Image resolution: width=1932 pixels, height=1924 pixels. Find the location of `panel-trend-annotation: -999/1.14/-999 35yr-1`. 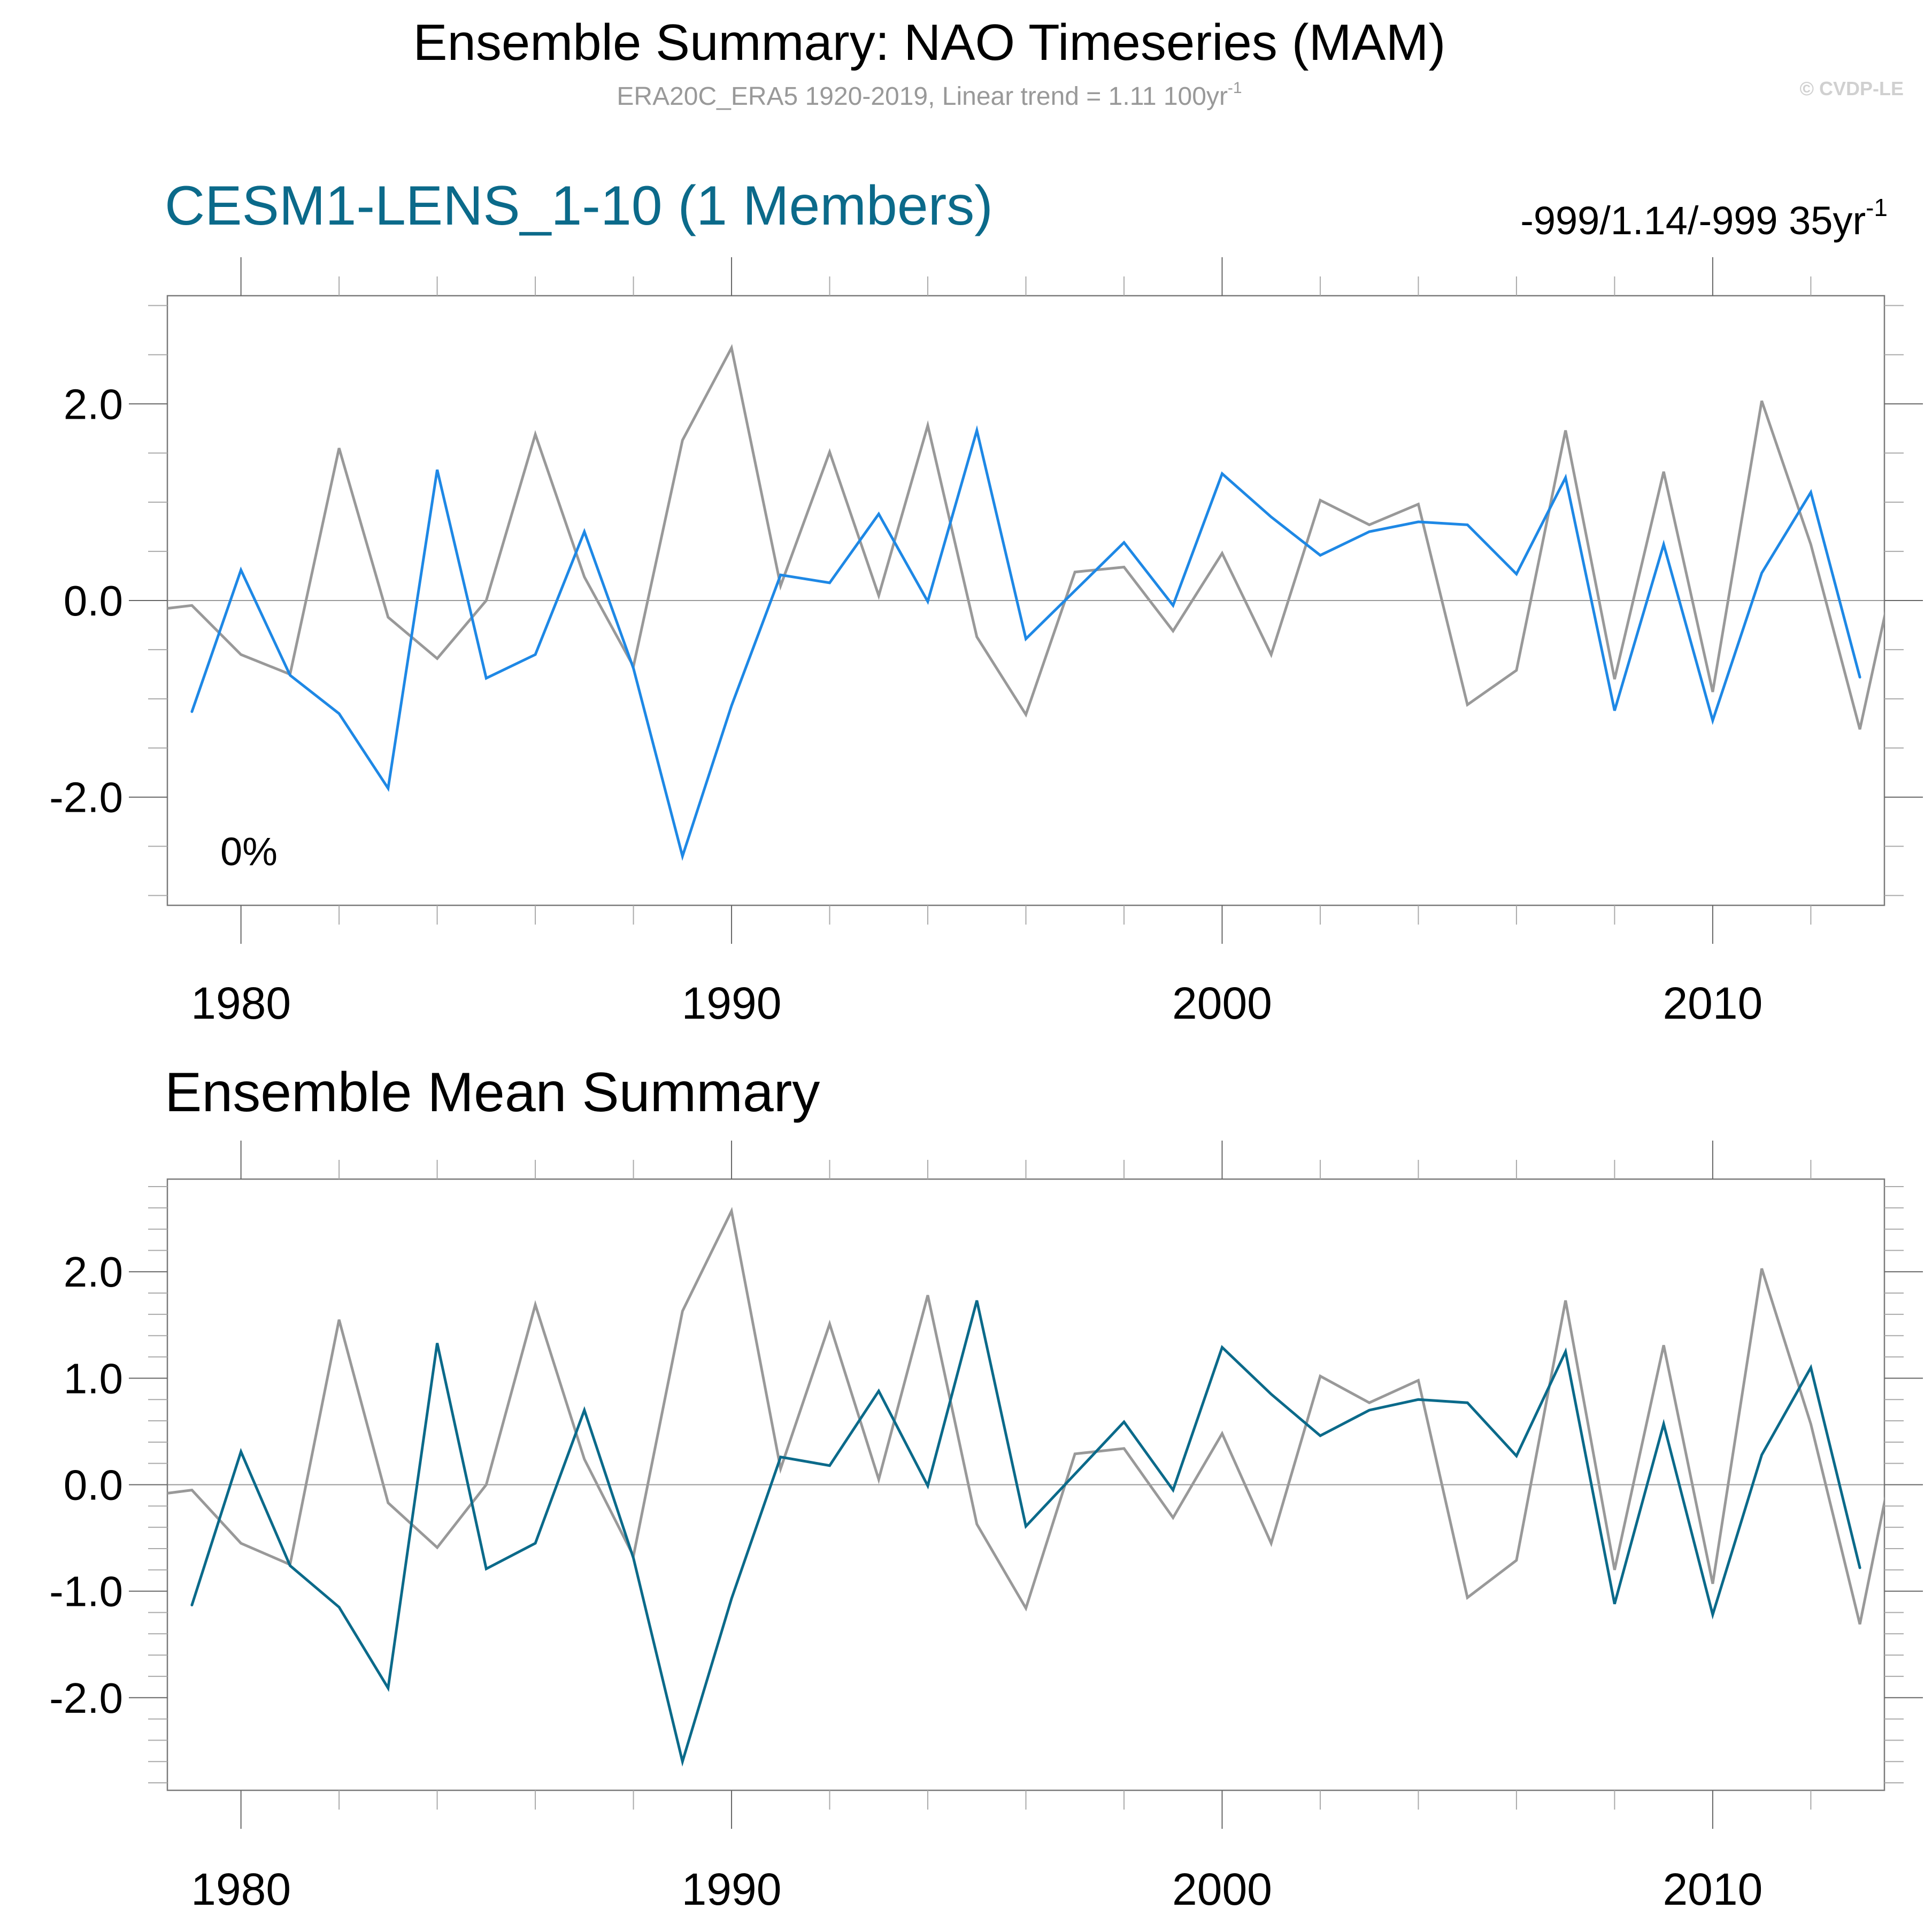

panel-trend-annotation: -999/1.14/-999 35yr-1 is located at coordinates (1704, 218).